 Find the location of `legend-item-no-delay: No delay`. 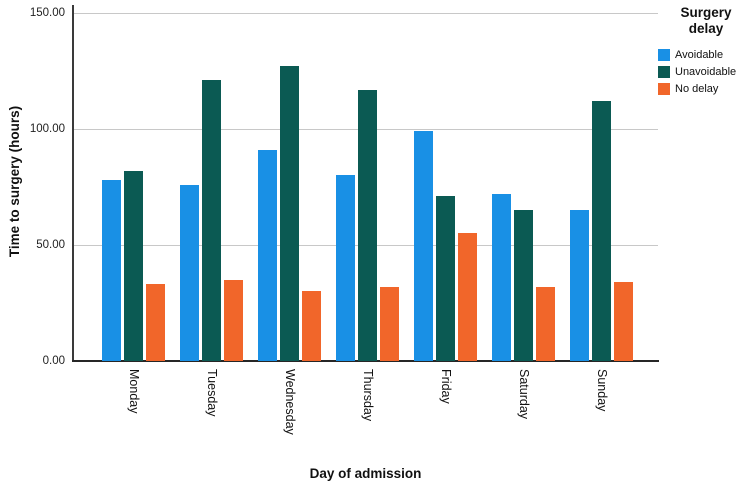

legend-item-no-delay: No delay is located at coordinates (706, 89).